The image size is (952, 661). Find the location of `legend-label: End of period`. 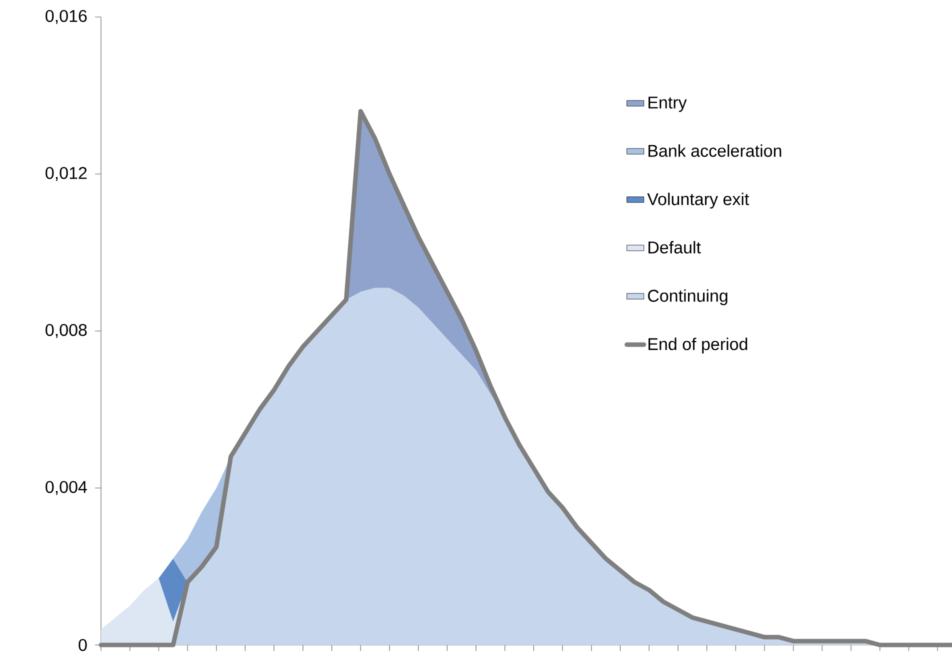

legend-label: End of period is located at coordinates (698, 346).